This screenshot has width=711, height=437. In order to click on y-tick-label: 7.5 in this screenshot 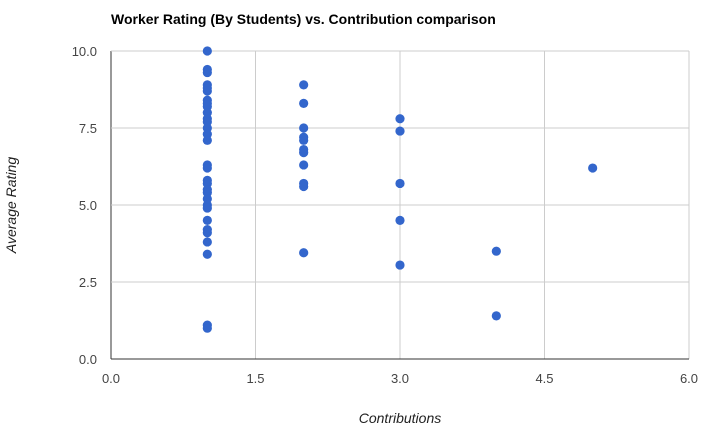, I will do `click(88, 128)`.